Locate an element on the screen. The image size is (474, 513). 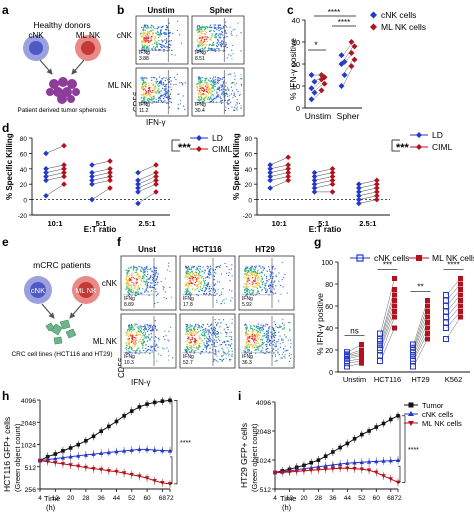
i-ytick-2: 2048 is located at coordinates (263, 432).